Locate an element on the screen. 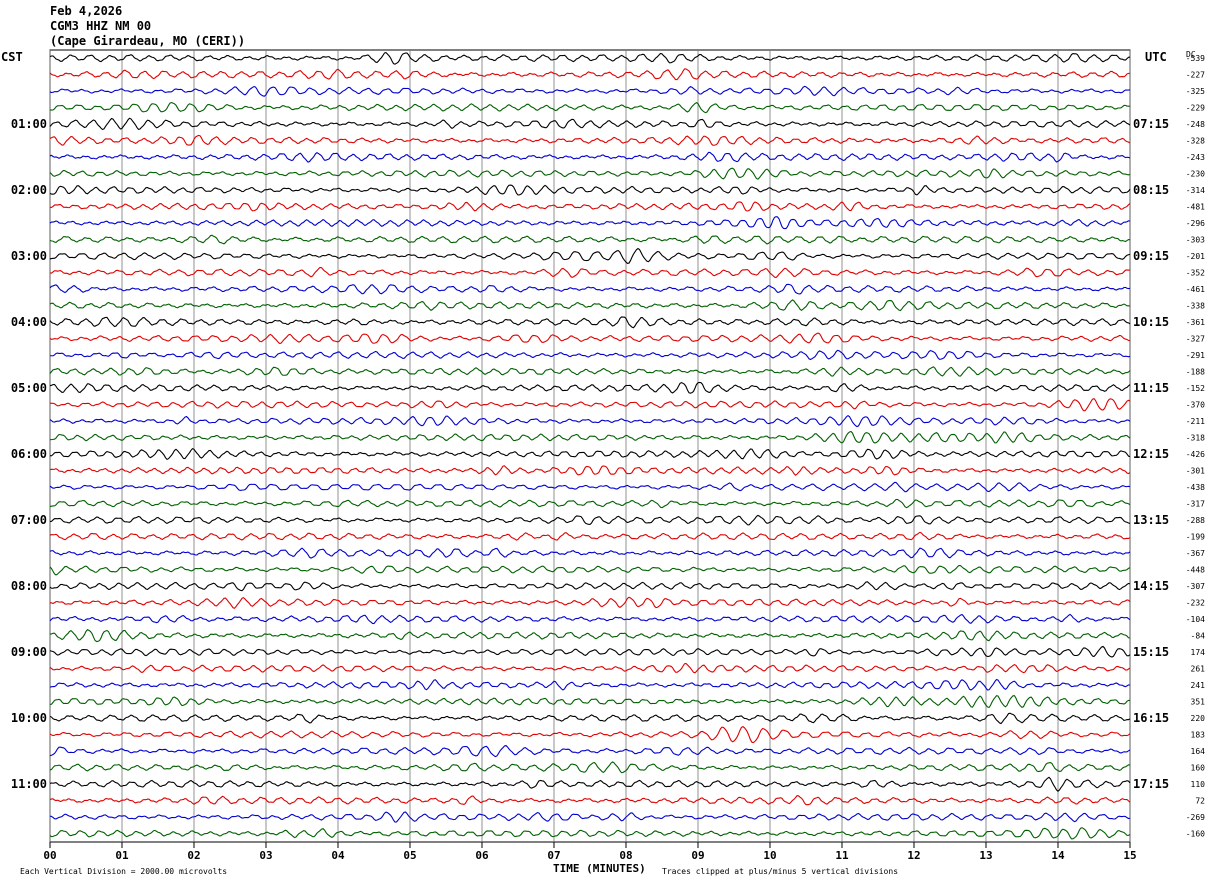  dc-offset-label: -248 is located at coordinates (1195, 124).